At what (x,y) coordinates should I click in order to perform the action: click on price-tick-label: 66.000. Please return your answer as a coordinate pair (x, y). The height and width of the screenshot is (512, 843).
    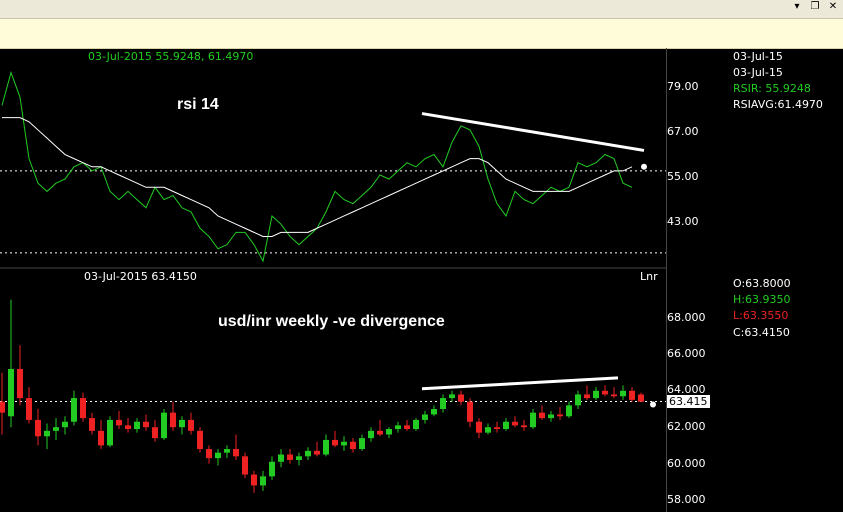
    Looking at the image, I should click on (686, 353).